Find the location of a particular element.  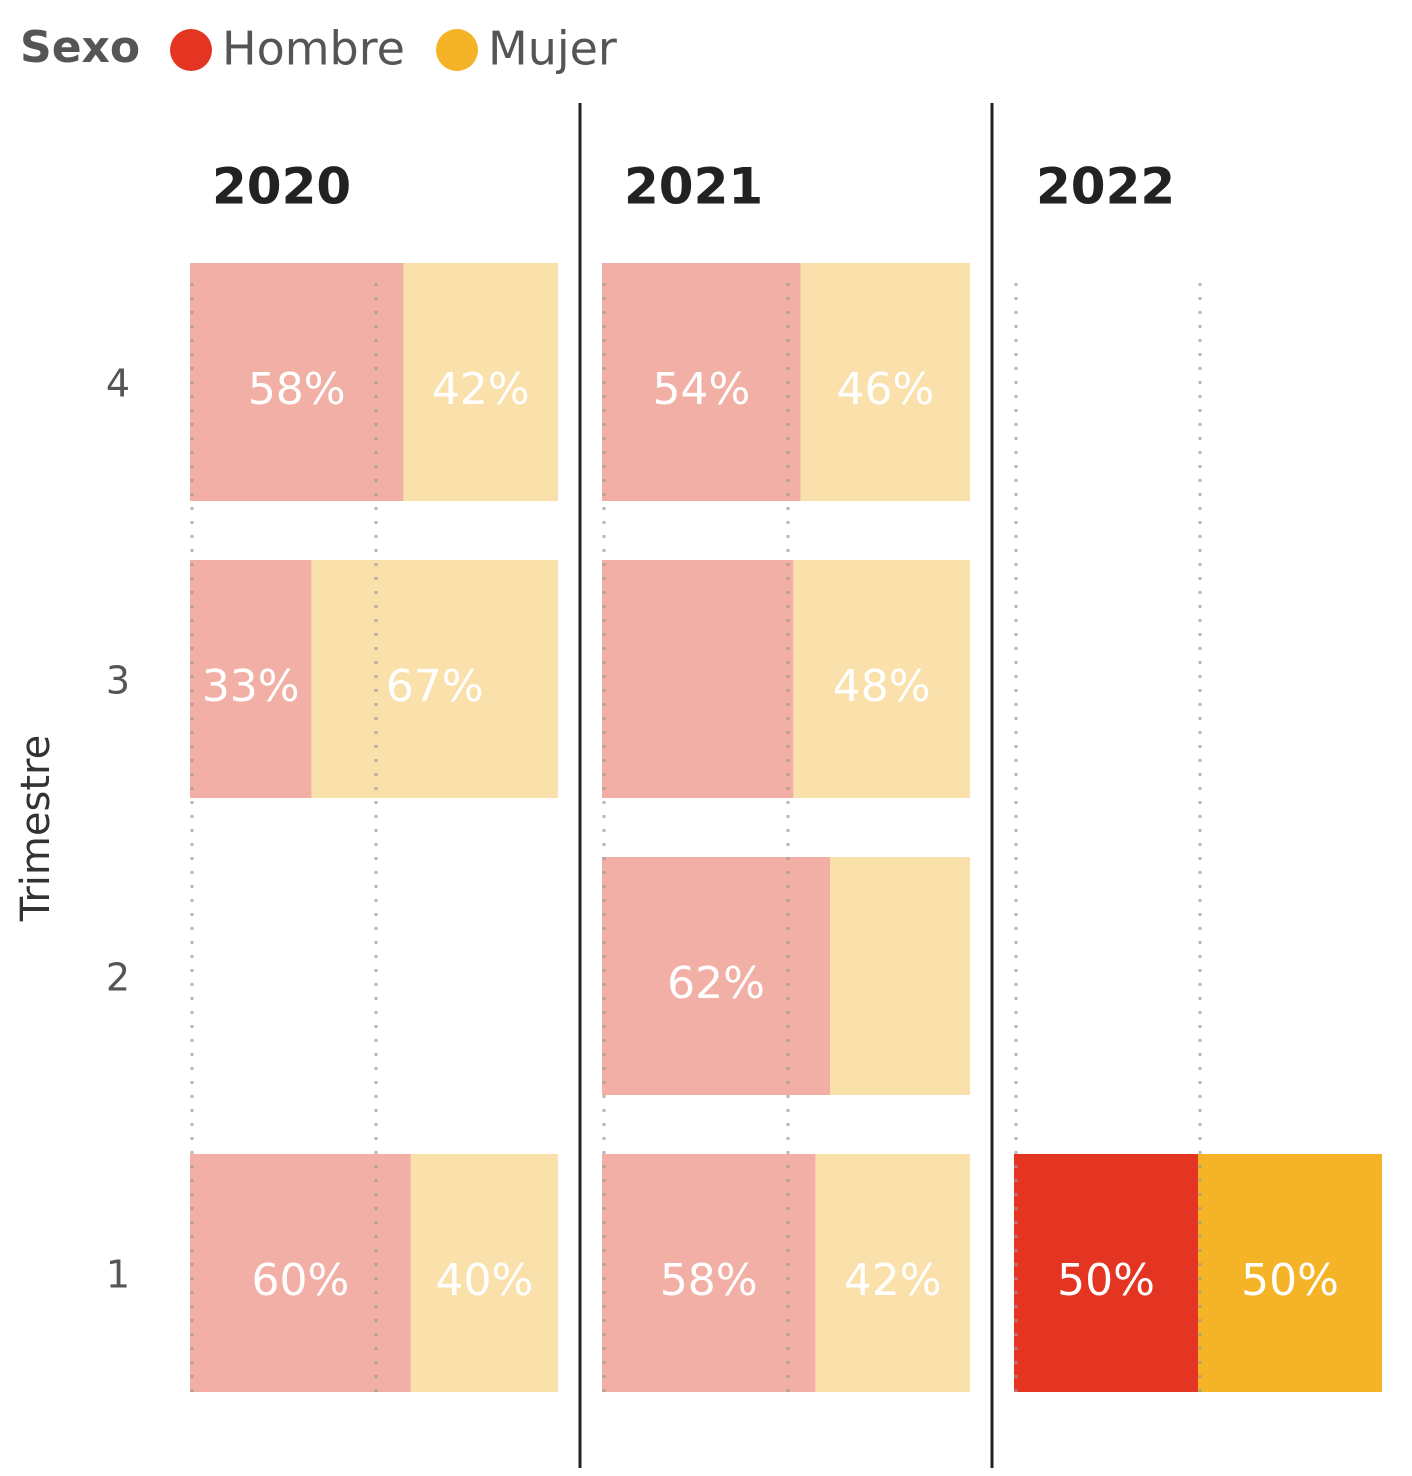

data-label: 67% is located at coordinates (435, 686).